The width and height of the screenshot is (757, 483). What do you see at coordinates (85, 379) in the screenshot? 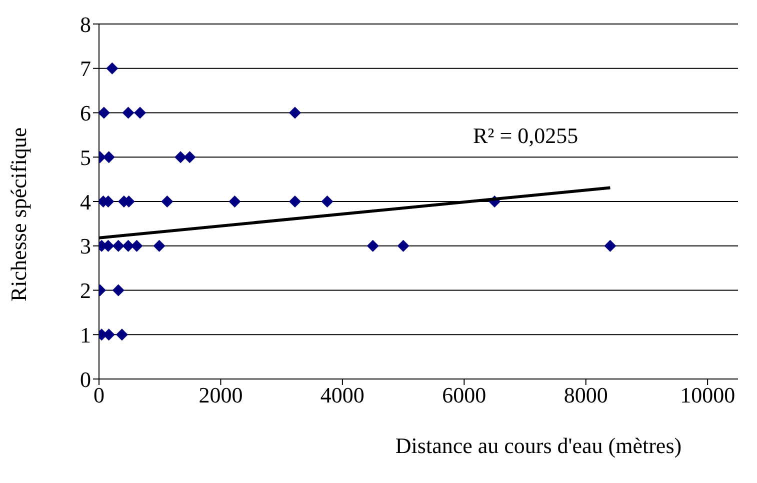
I see `y-tick-label: 0` at bounding box center [85, 379].